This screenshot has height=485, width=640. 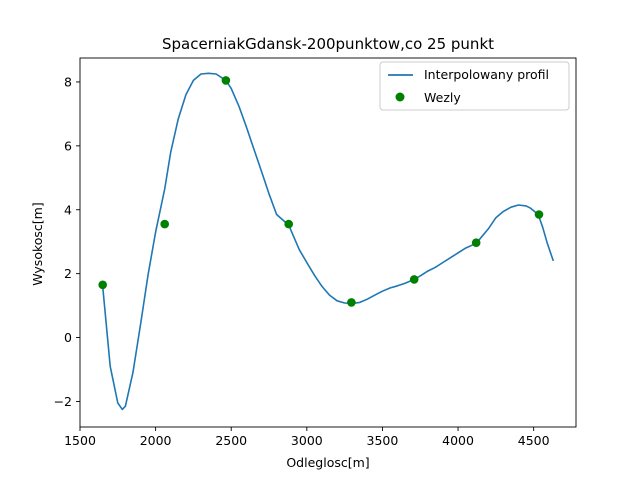 I want to click on x-tick-label: 2000, so click(x=156, y=440).